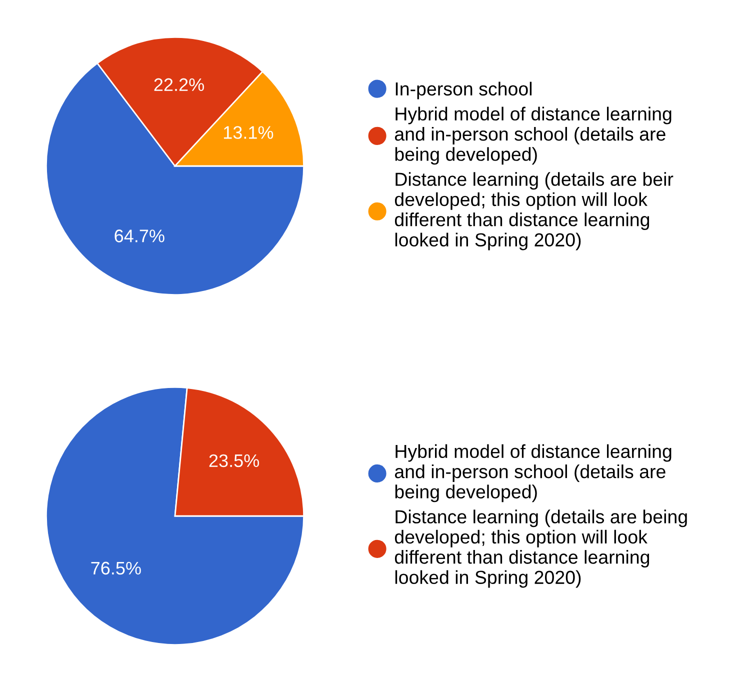 The width and height of the screenshot is (742, 677). What do you see at coordinates (249, 132) in the screenshot?
I see `data-label: 13.1%` at bounding box center [249, 132].